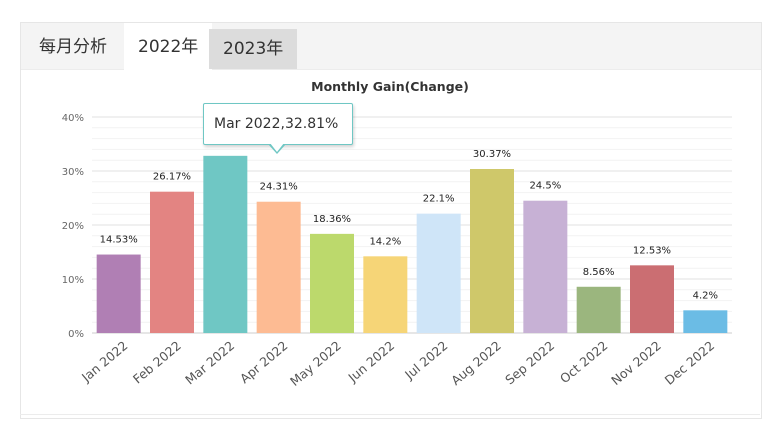 This screenshot has height=425, width=762. What do you see at coordinates (73, 226) in the screenshot?
I see `y-tick-label: 20%` at bounding box center [73, 226].